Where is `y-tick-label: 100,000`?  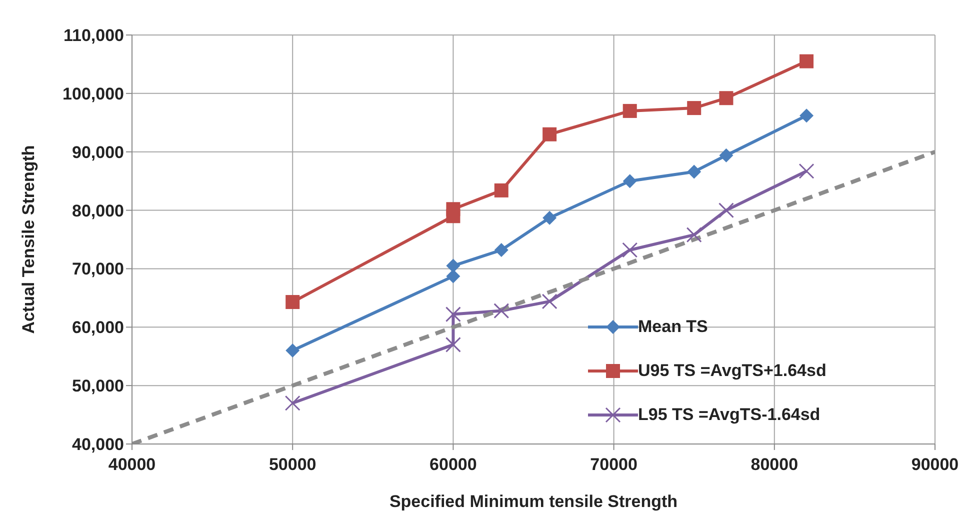
y-tick-label: 100,000 is located at coordinates (93, 94).